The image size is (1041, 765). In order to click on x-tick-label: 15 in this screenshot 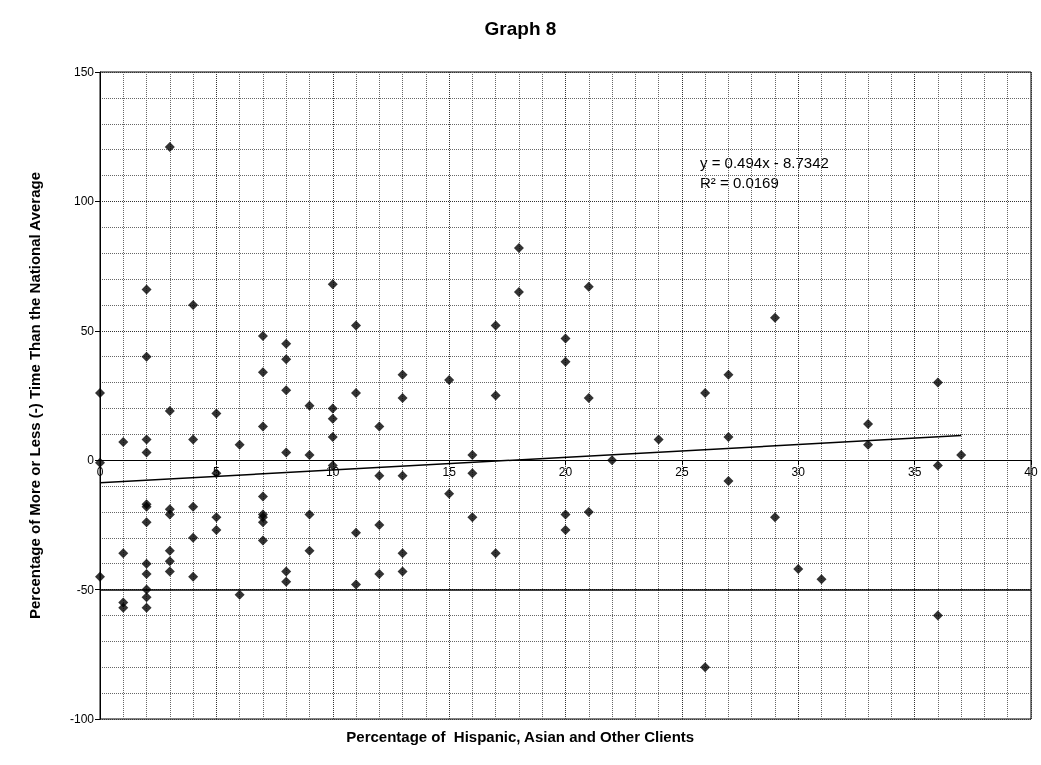, I will do `click(449, 472)`.